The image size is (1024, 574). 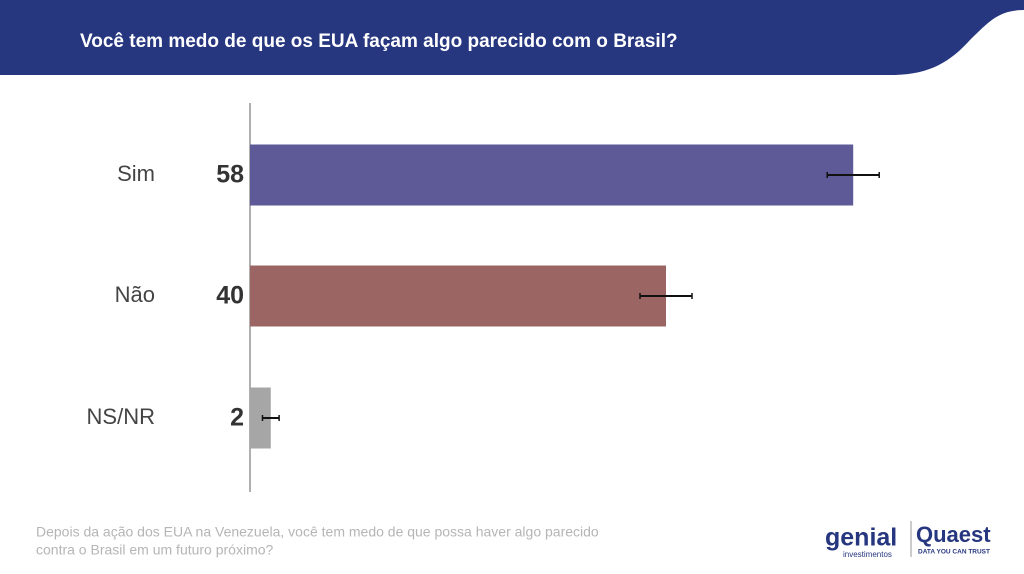 What do you see at coordinates (911, 539) in the screenshot?
I see `logo-divider` at bounding box center [911, 539].